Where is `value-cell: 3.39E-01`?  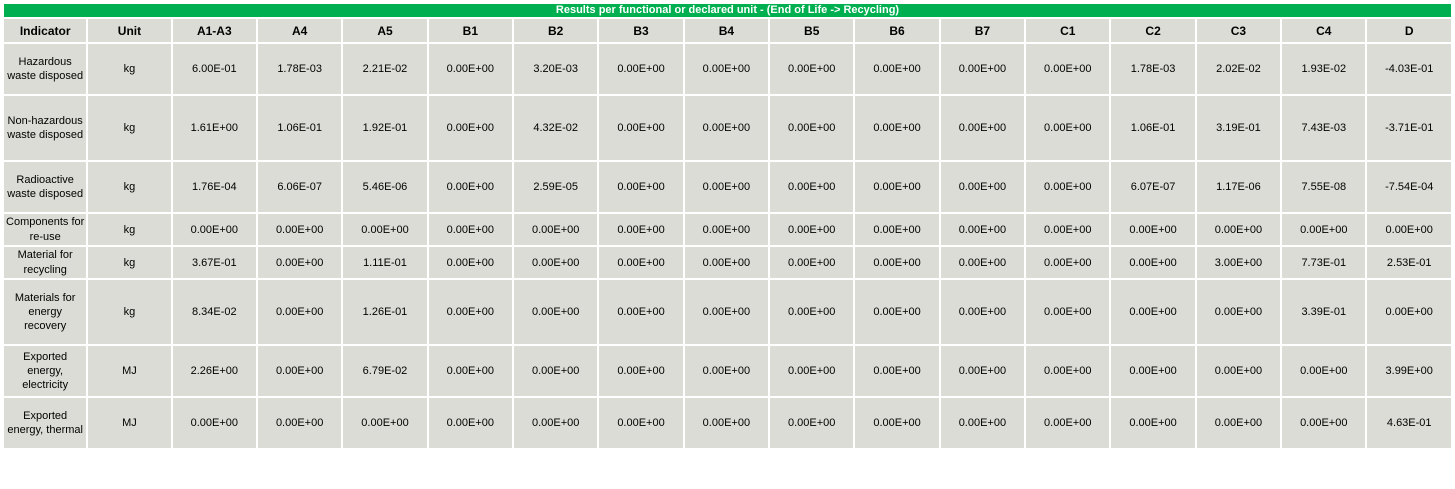 value-cell: 3.39E-01 is located at coordinates (1324, 312).